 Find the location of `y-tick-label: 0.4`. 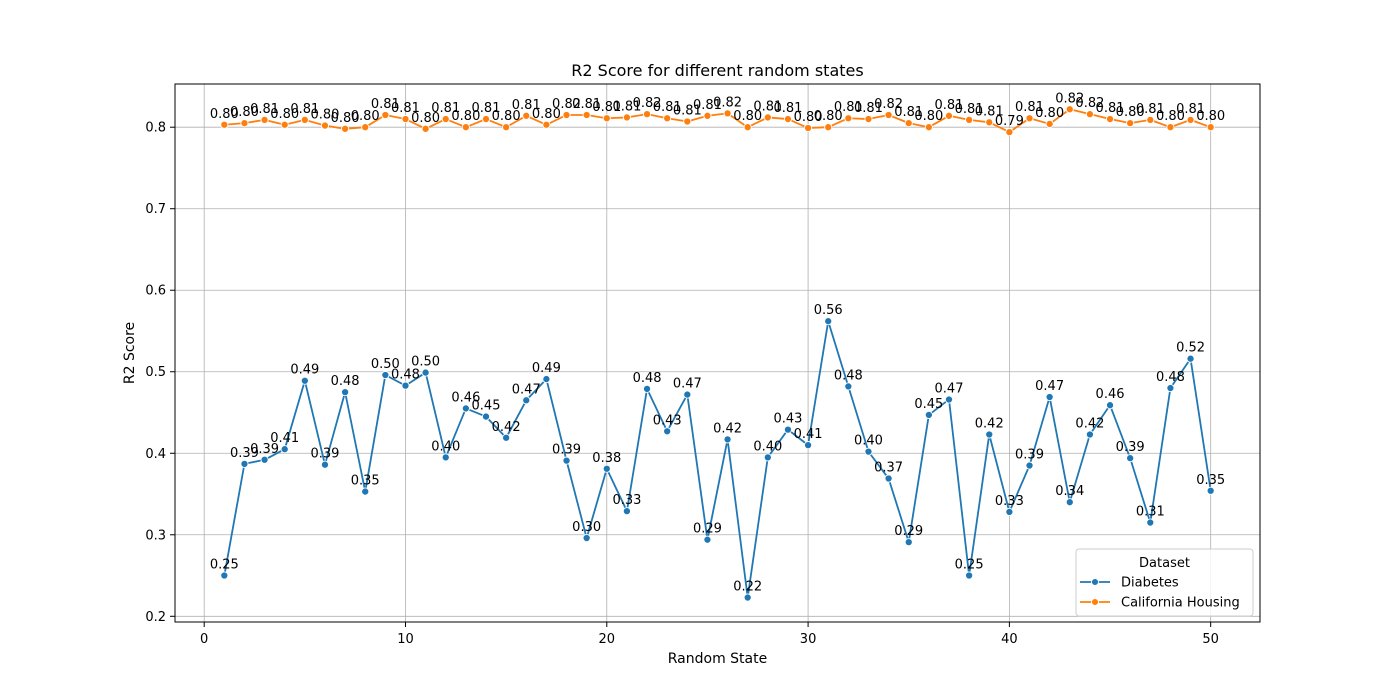

y-tick-label: 0.4 is located at coordinates (155, 454).